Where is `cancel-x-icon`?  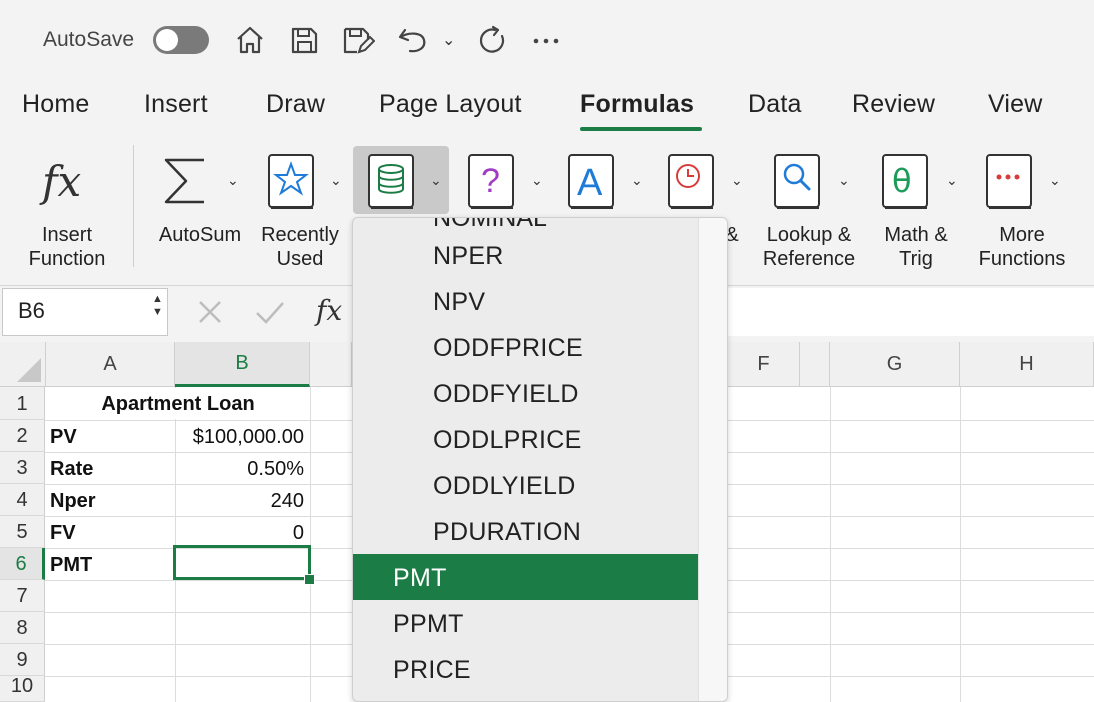
cancel-x-icon is located at coordinates (210, 314).